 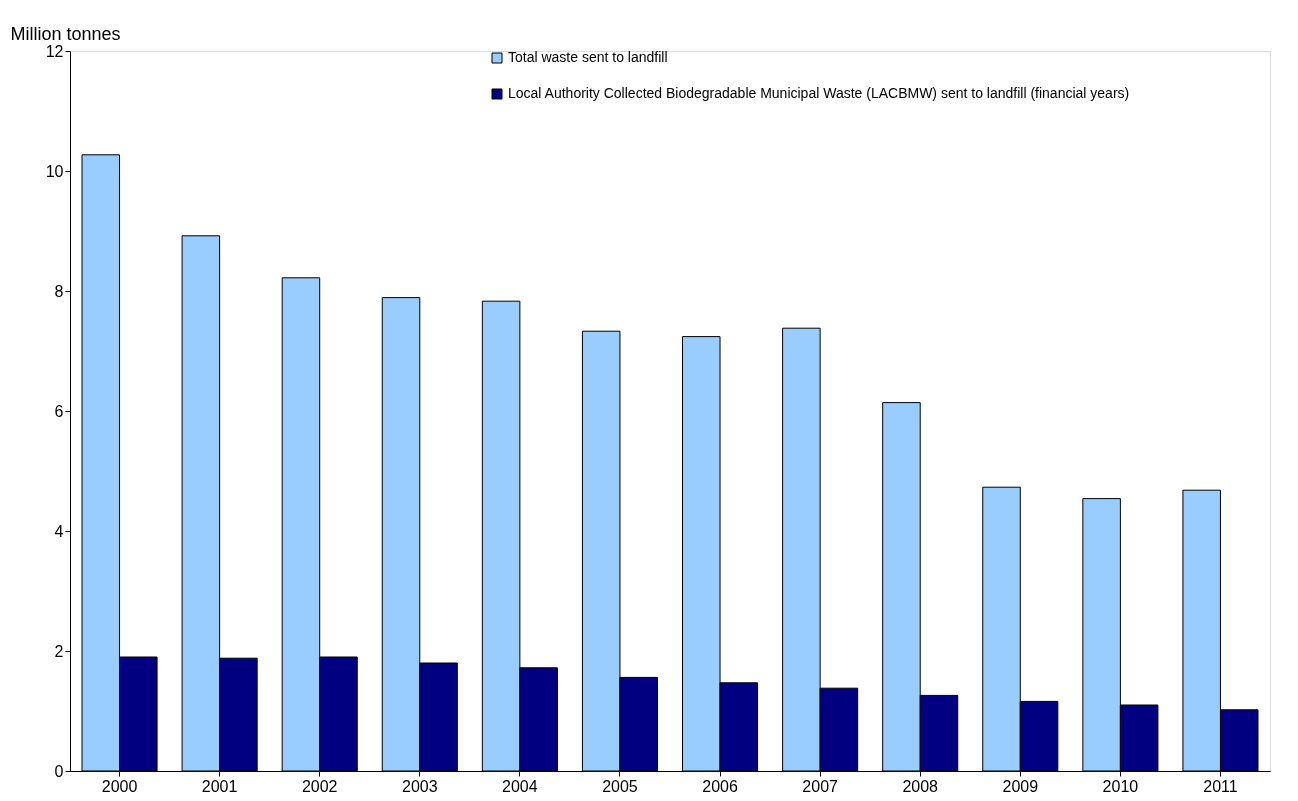 I want to click on x-tick-label: 2005, so click(x=620, y=786).